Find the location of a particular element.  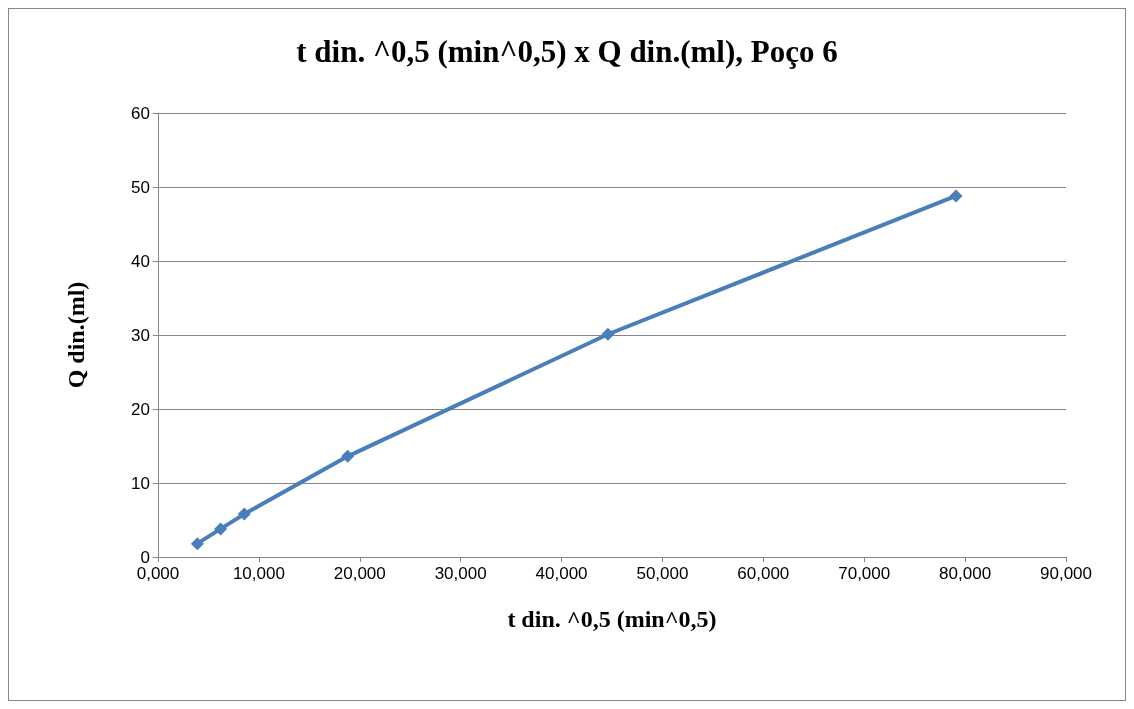

x-axis-title: t din. ^0,5 (min^0,5) is located at coordinates (612, 619).